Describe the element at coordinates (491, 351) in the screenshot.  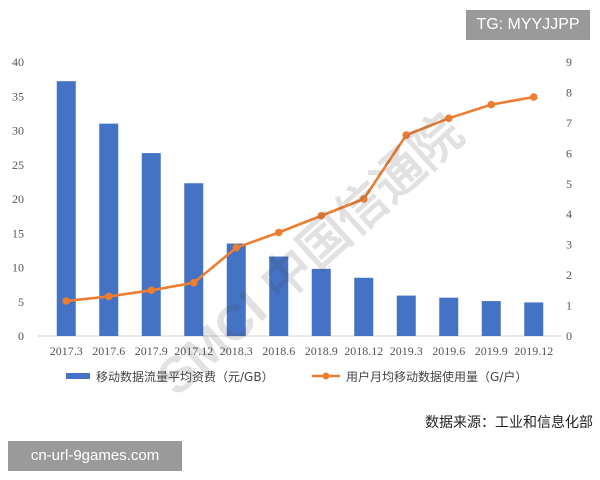
I see `x-tick-label: 2019.9` at that location.